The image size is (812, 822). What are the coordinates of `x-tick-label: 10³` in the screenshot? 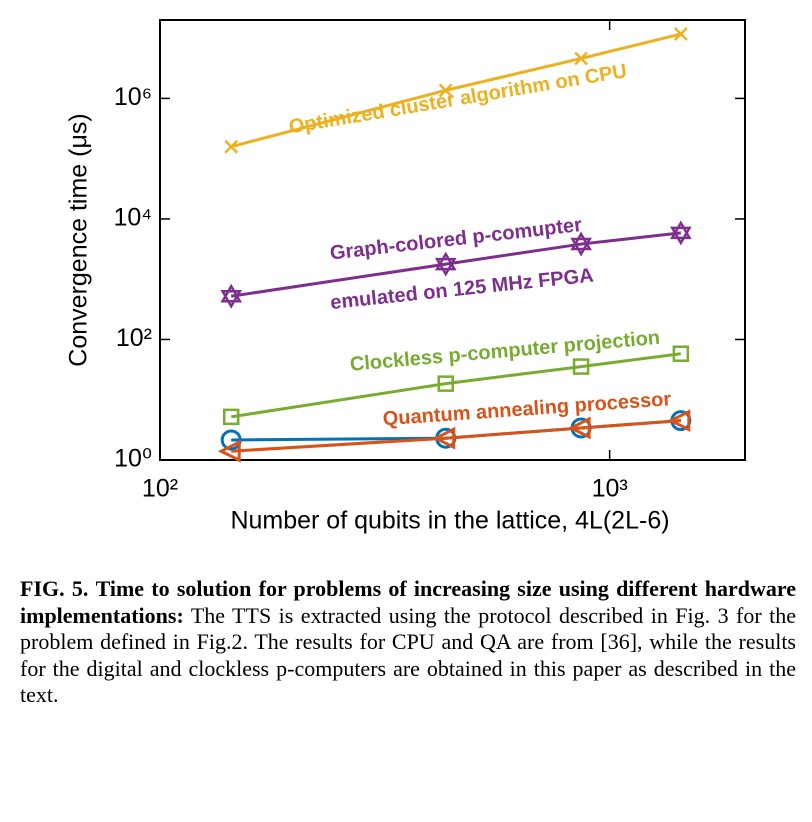 It's located at (610, 489).